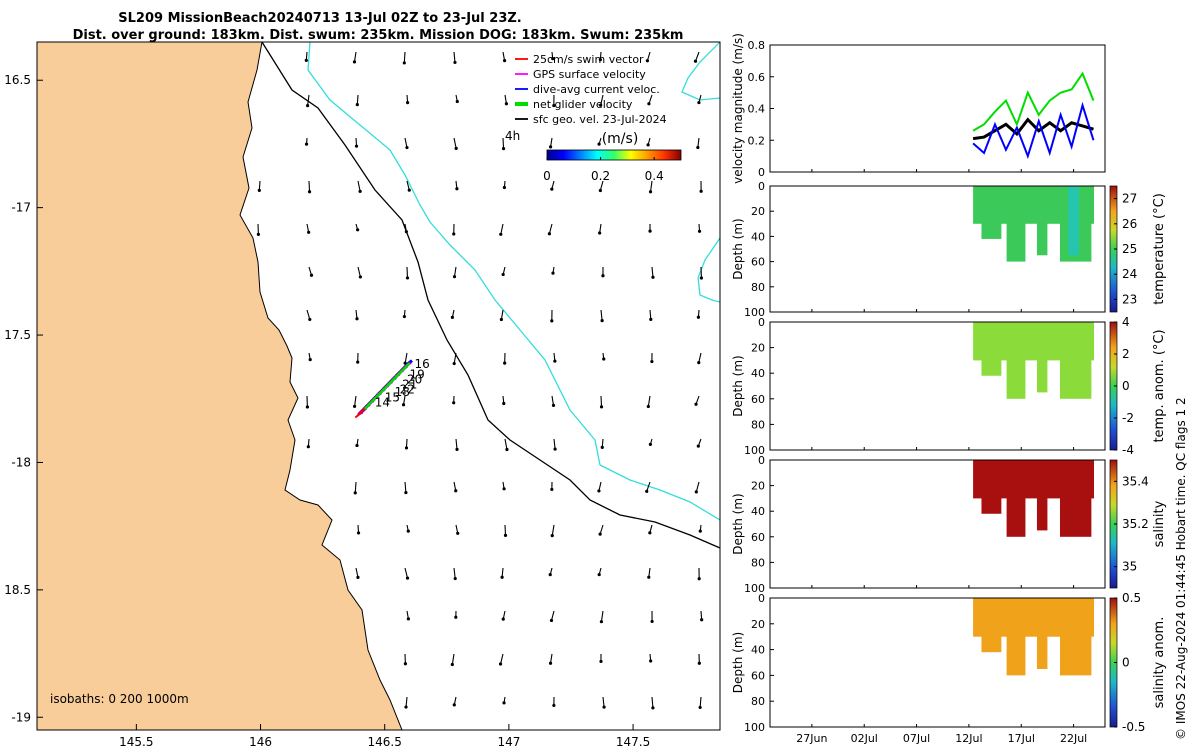 This screenshot has height=754, width=1200. What do you see at coordinates (385, 742) in the screenshot?
I see `lon-tick-label: 146.5` at bounding box center [385, 742].